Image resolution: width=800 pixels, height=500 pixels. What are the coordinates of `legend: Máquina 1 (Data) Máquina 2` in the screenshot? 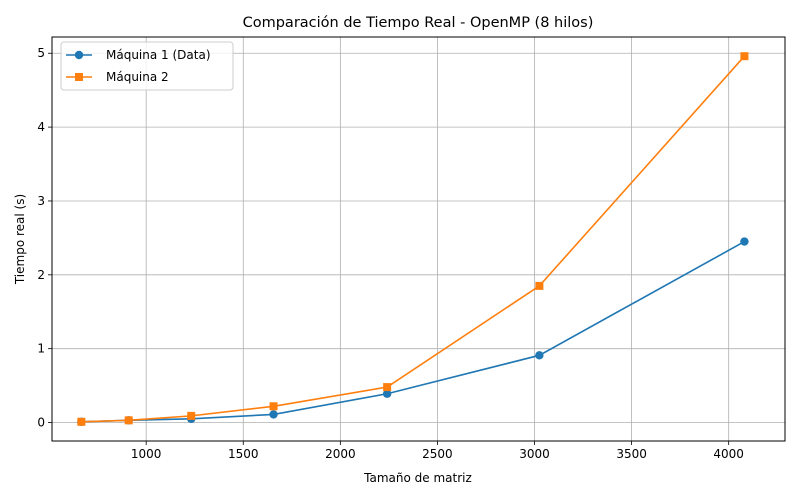 It's located at (147, 66).